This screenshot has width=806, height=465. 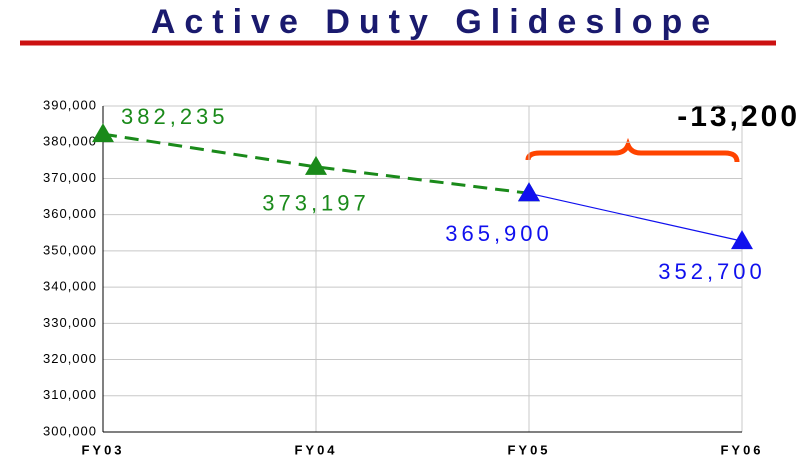 What do you see at coordinates (632, 150) in the screenshot?
I see `brace` at bounding box center [632, 150].